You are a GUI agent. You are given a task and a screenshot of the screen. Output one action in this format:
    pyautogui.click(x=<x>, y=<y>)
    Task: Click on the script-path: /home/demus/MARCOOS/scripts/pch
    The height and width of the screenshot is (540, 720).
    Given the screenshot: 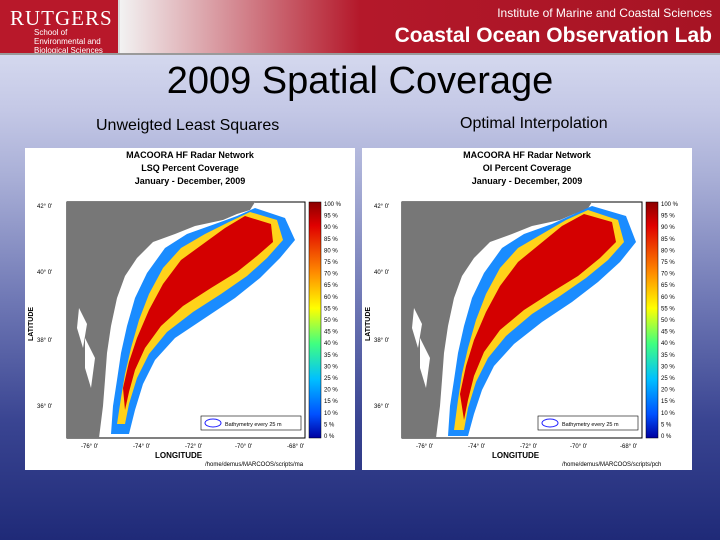 What is the action you would take?
    pyautogui.click(x=611, y=465)
    